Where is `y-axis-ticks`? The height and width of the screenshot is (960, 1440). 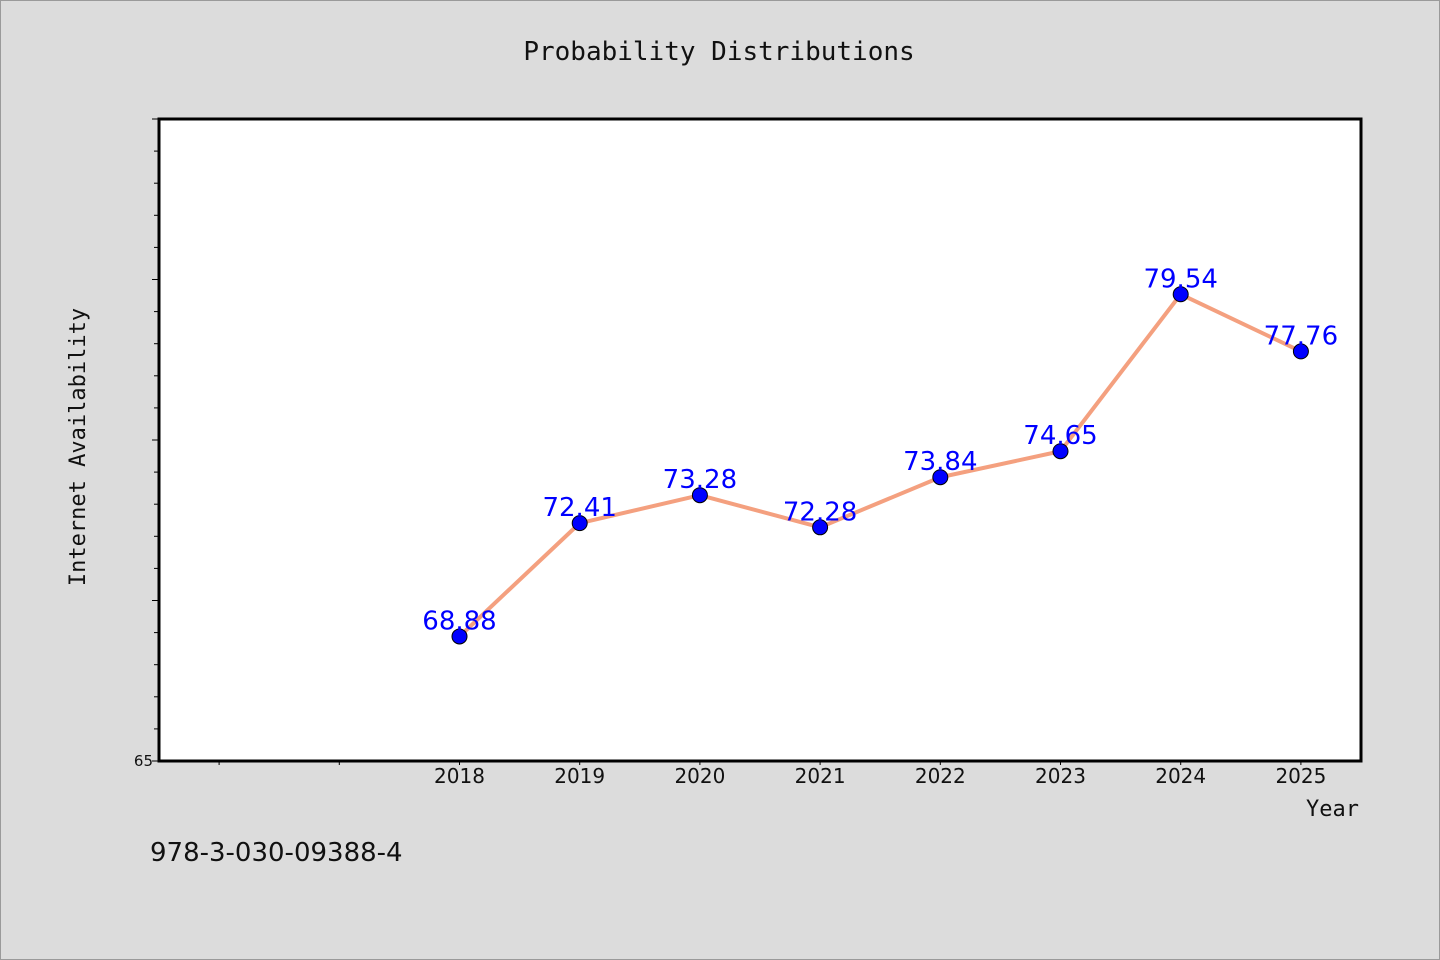 y-axis-ticks is located at coordinates (155, 440).